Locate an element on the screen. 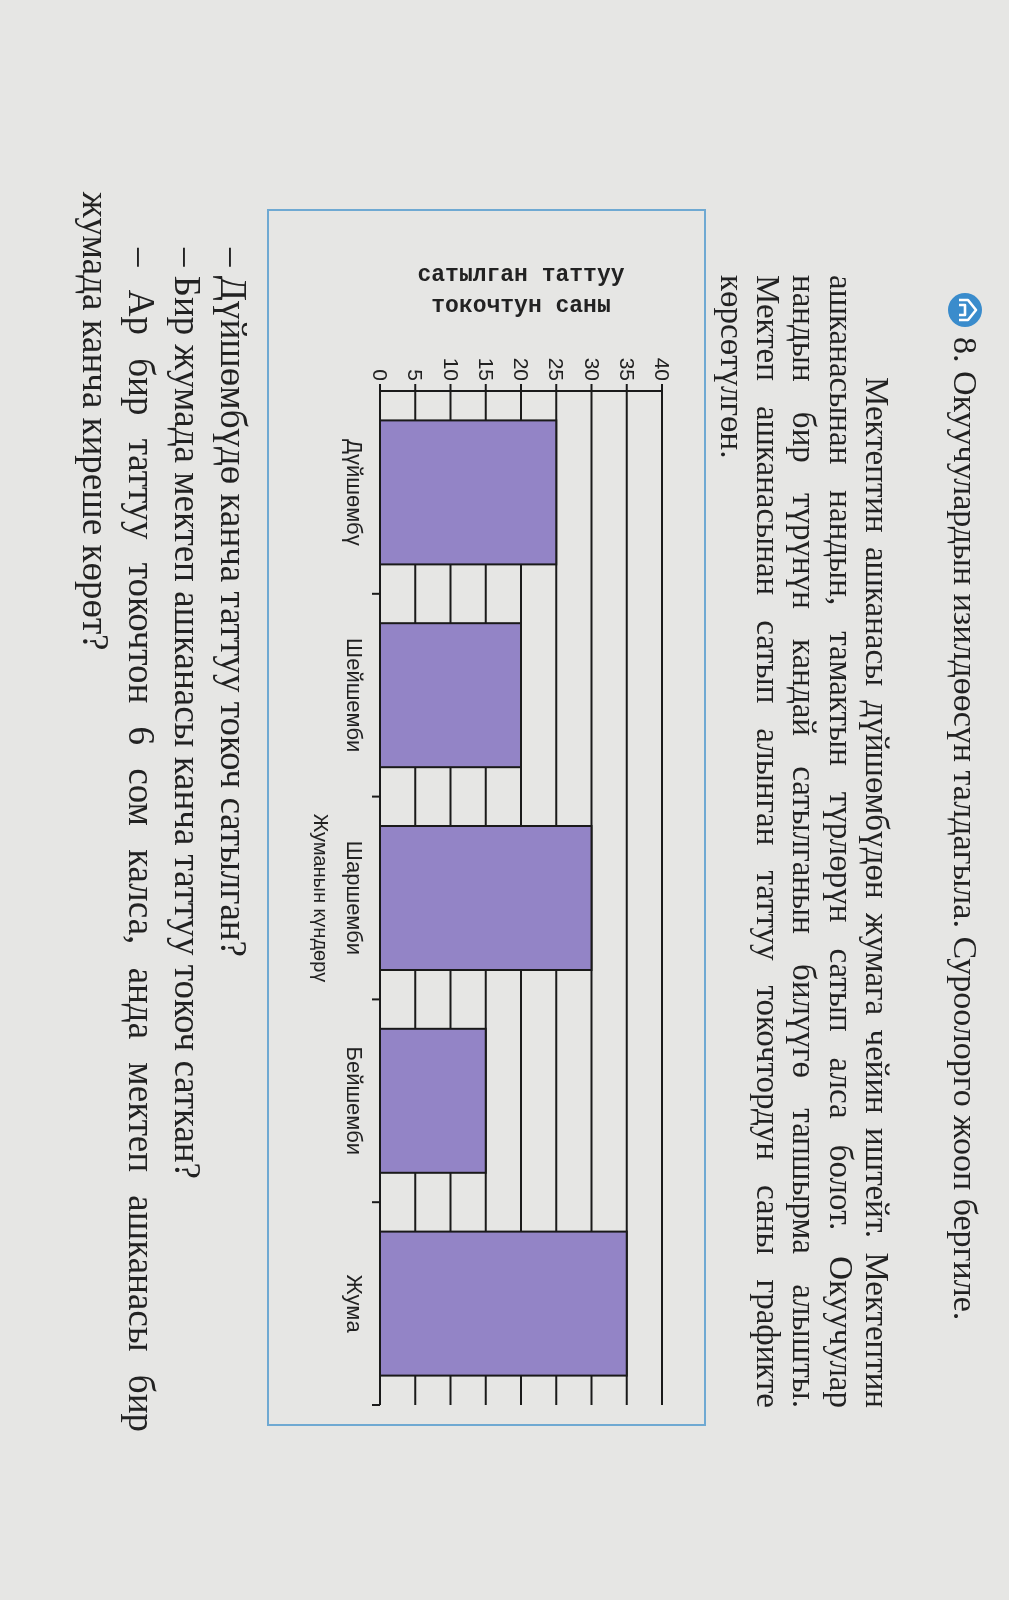 The width and height of the screenshot is (1009, 1600). x-tick-label: 0 is located at coordinates (380, 375).